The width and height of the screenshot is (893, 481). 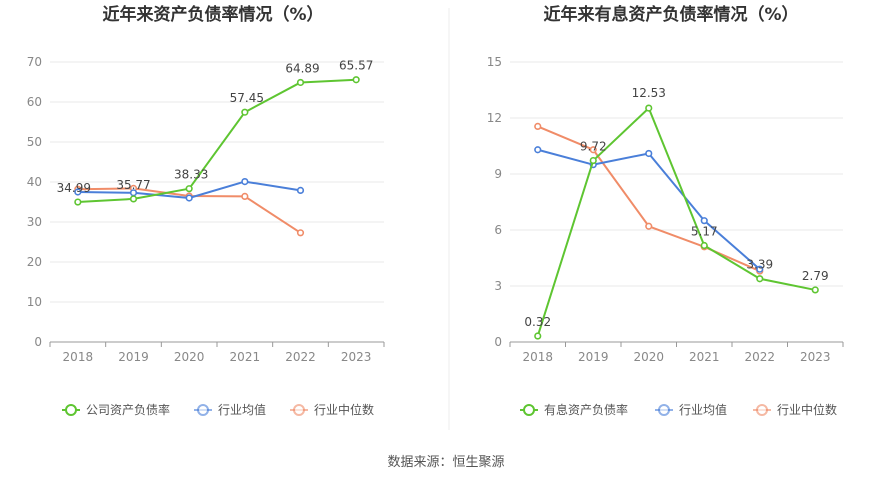 What do you see at coordinates (212, 14) in the screenshot?
I see `chart-title: 近年来资产负债率情况（%）` at bounding box center [212, 14].